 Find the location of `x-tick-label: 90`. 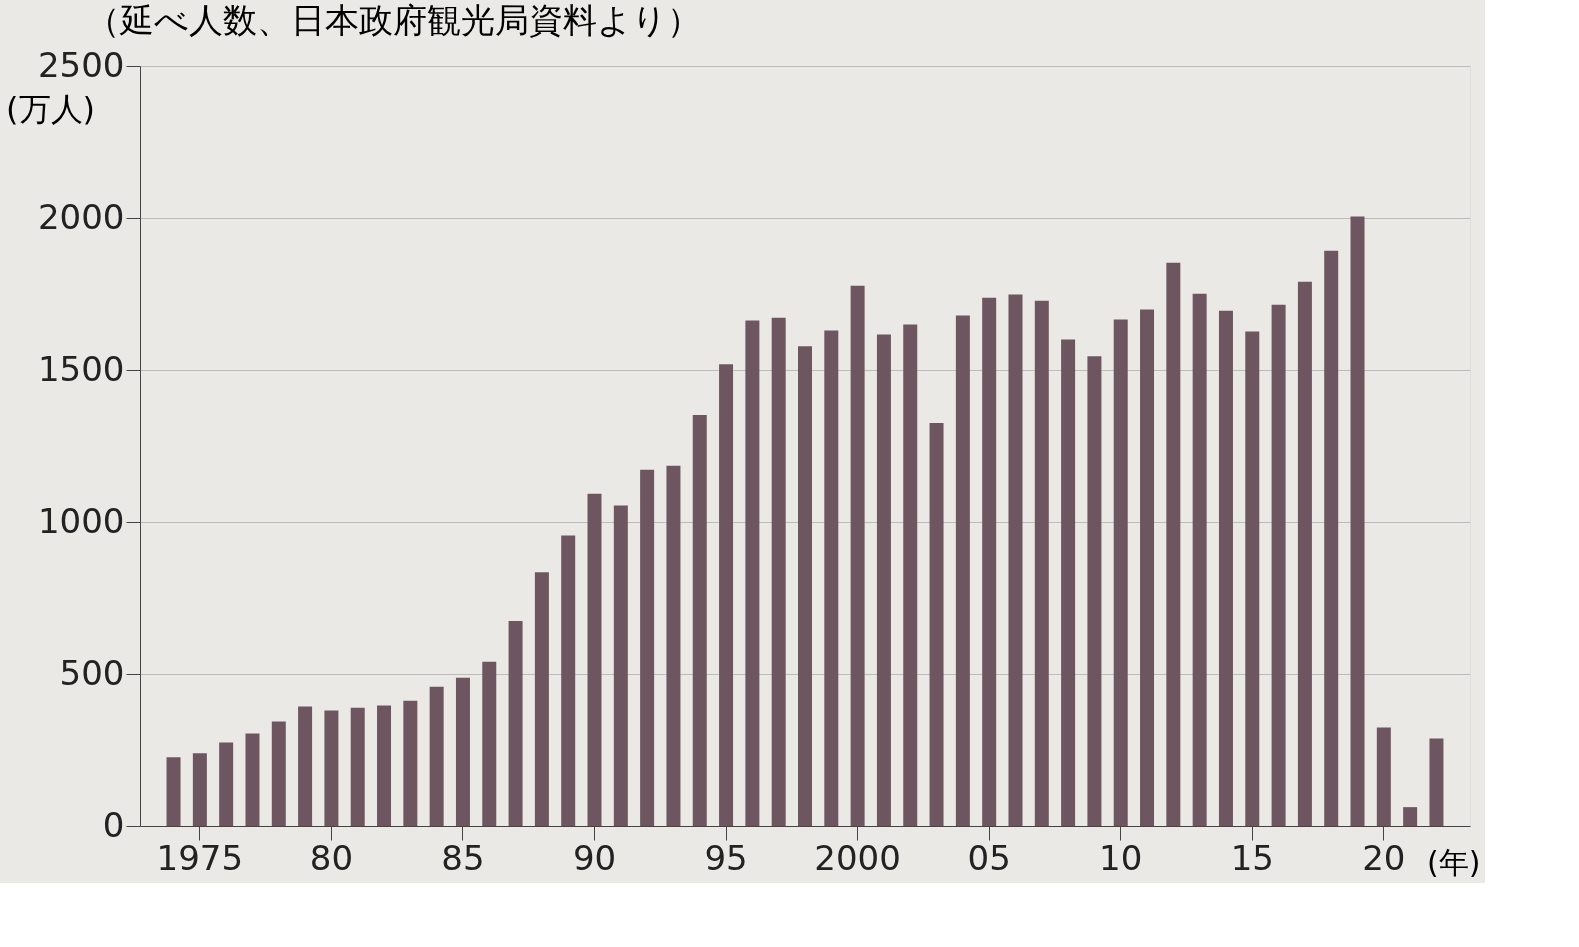

x-tick-label: 90 is located at coordinates (594, 857).